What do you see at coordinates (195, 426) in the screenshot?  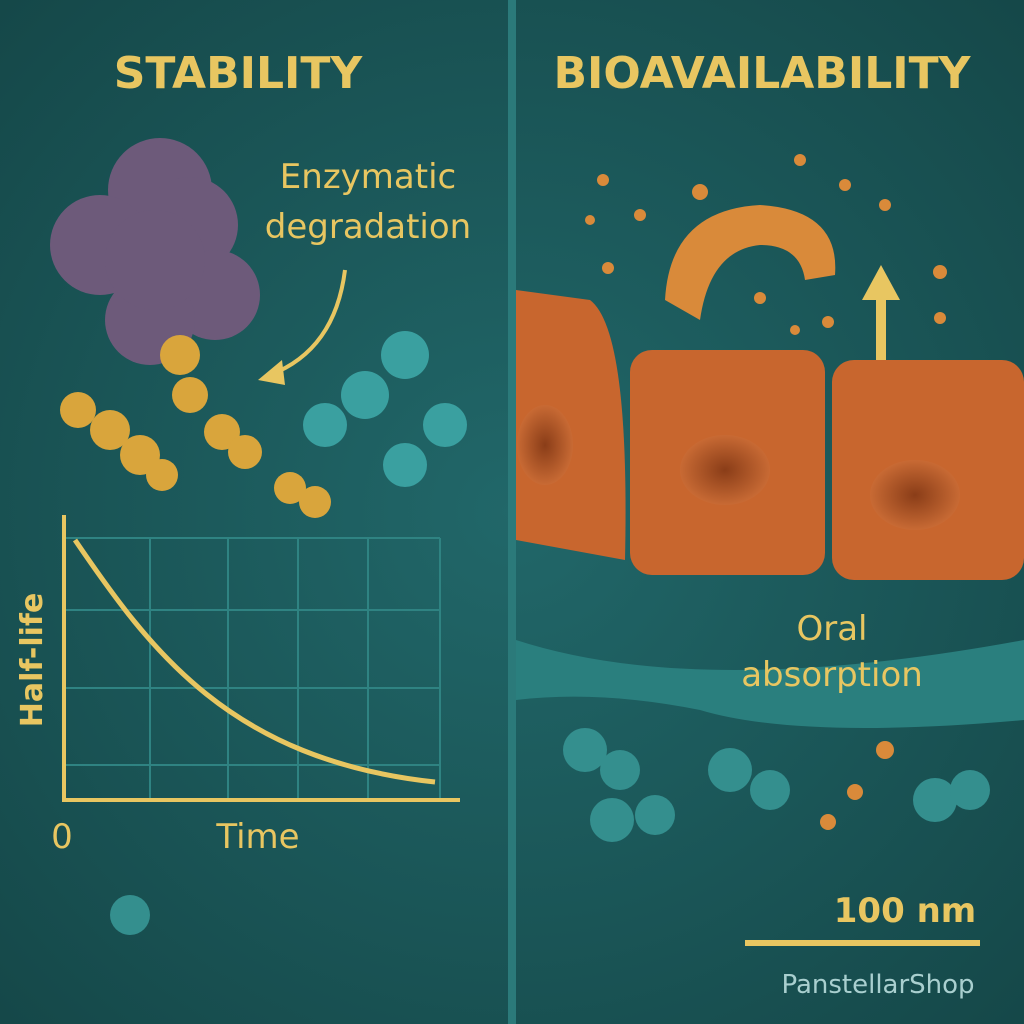 I see `peptide-fragments` at bounding box center [195, 426].